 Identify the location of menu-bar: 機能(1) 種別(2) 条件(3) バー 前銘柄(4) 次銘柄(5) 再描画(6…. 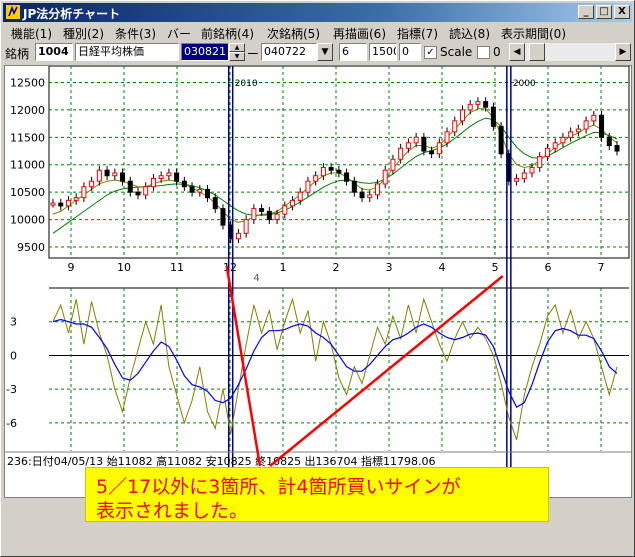
(317, 32).